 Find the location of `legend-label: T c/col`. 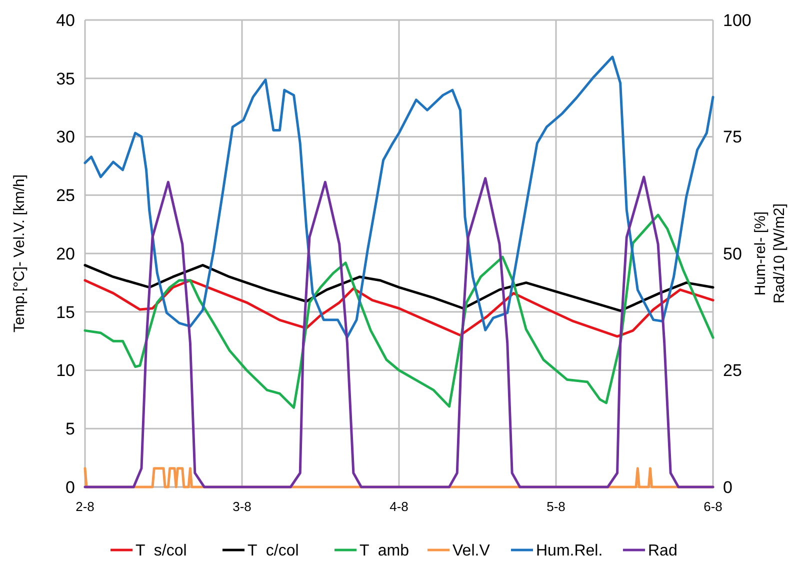

legend-label: T c/col is located at coordinates (273, 551).